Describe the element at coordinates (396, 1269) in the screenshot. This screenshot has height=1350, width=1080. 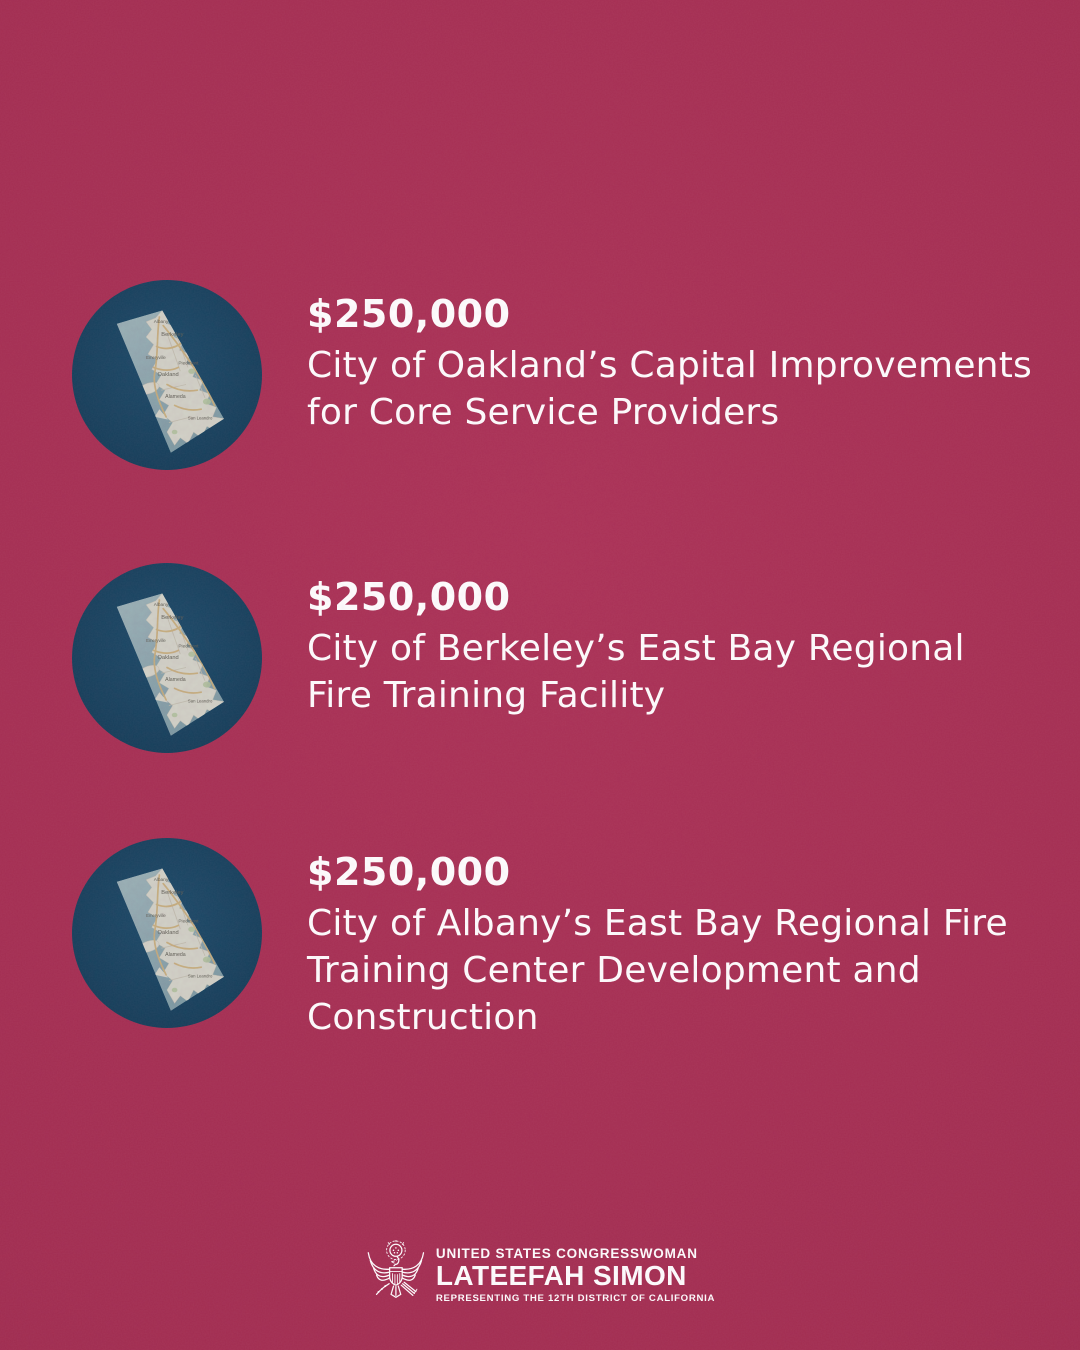
I see `eagle-seal-icon` at that location.